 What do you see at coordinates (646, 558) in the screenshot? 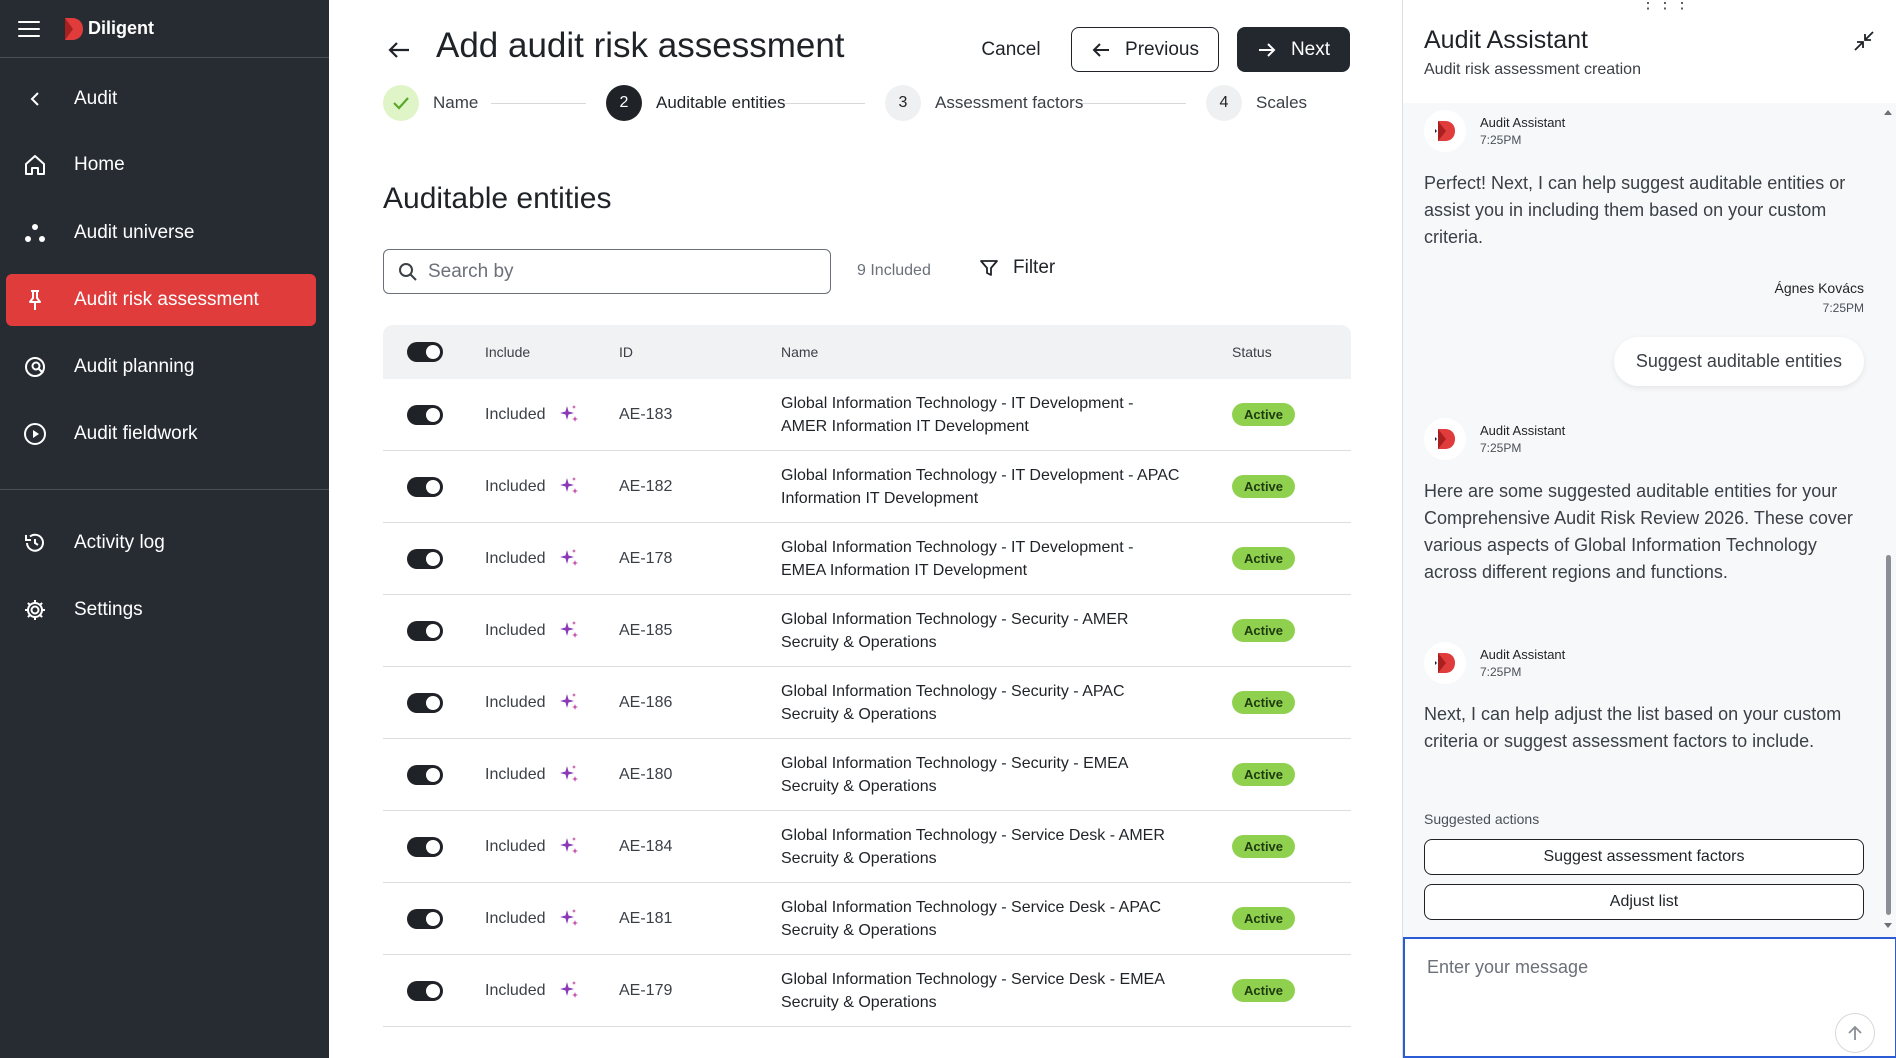
I see `entity-id: AE-178` at bounding box center [646, 558].